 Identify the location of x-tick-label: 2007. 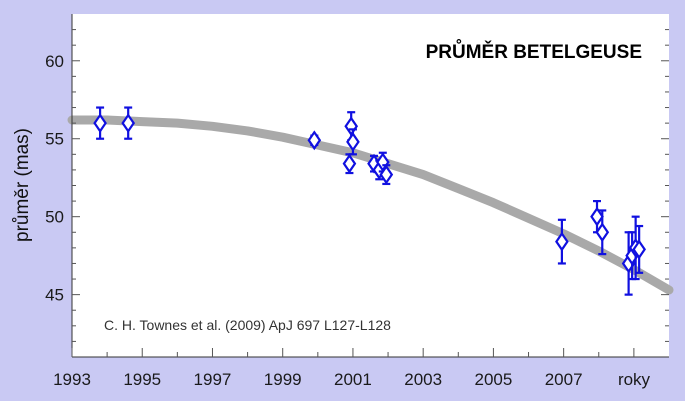
(564, 379).